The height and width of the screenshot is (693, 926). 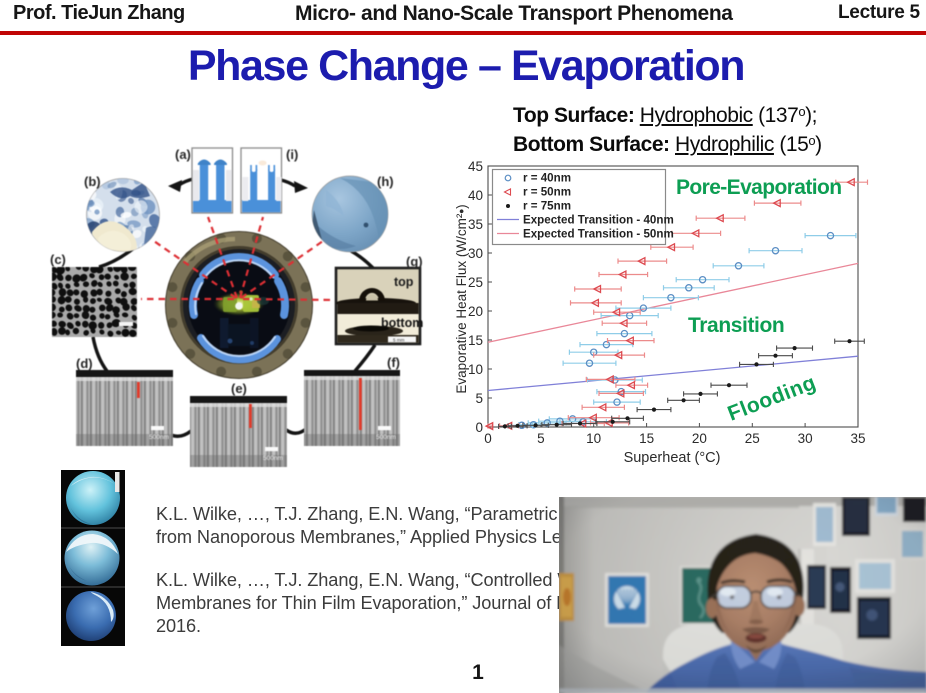 I want to click on svg-text: Evaporative Heat Flux (W/cm²•), so click(x=462, y=298).